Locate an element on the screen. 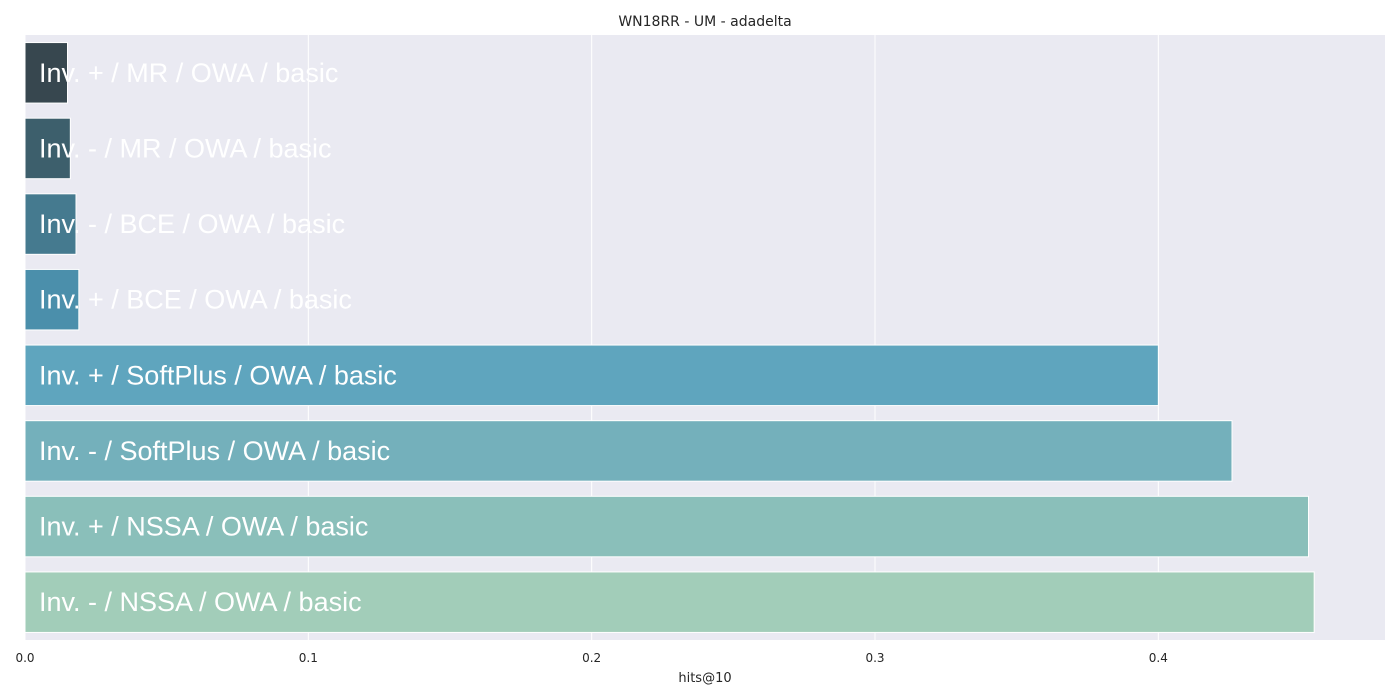 The width and height of the screenshot is (1400, 700). bar-label: Inv. - / SoftPlus / OWA / basic is located at coordinates (214, 451).